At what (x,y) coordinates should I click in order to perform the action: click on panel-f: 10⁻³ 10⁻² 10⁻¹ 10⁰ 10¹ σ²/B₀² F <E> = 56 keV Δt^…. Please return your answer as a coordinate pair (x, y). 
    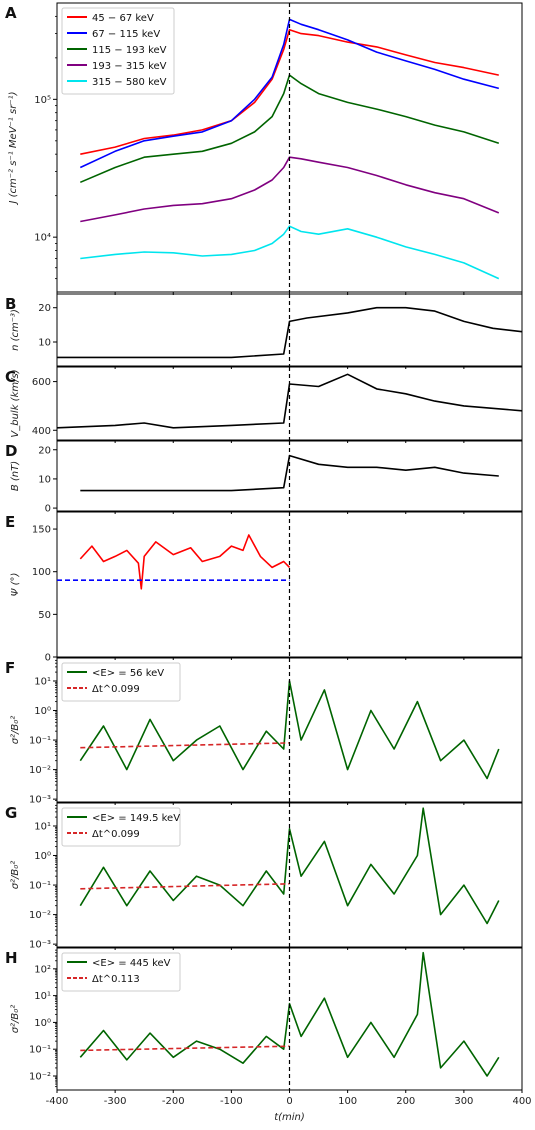
    Looking at the image, I should click on (264, 731).